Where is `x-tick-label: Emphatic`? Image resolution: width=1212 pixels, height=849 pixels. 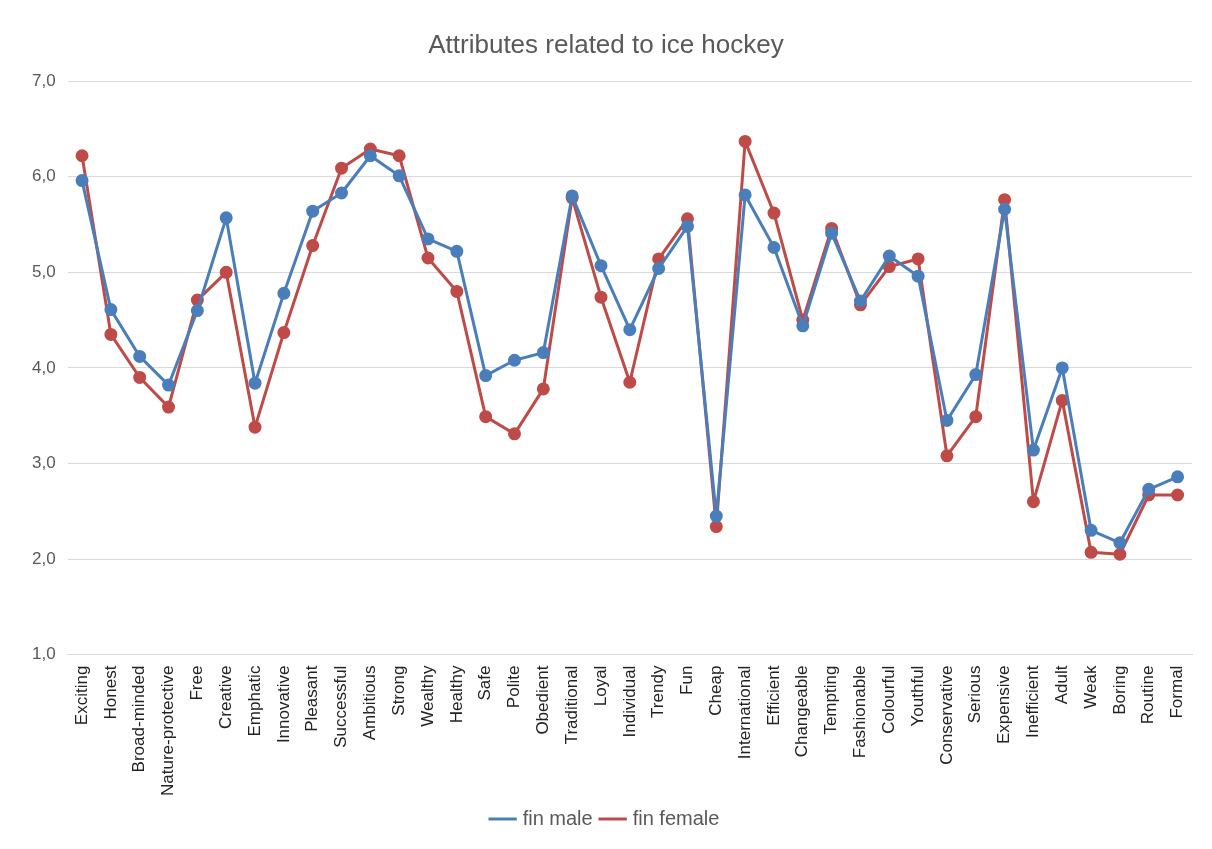
x-tick-label: Emphatic is located at coordinates (254, 701).